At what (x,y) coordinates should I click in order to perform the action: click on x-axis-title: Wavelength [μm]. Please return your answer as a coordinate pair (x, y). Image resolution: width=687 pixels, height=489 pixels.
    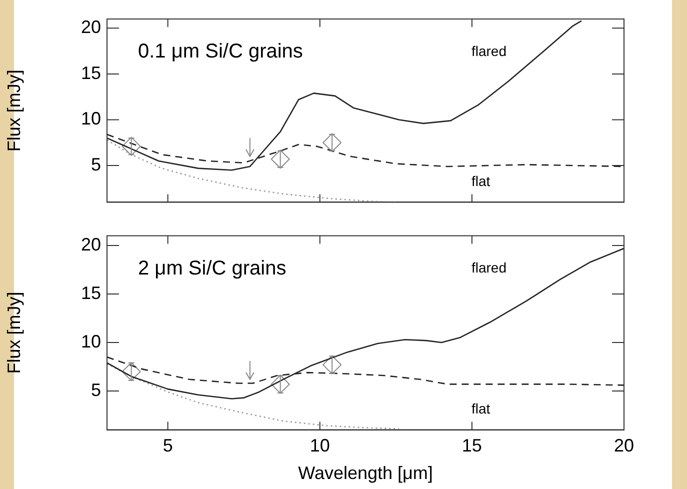
    Looking at the image, I should click on (365, 473).